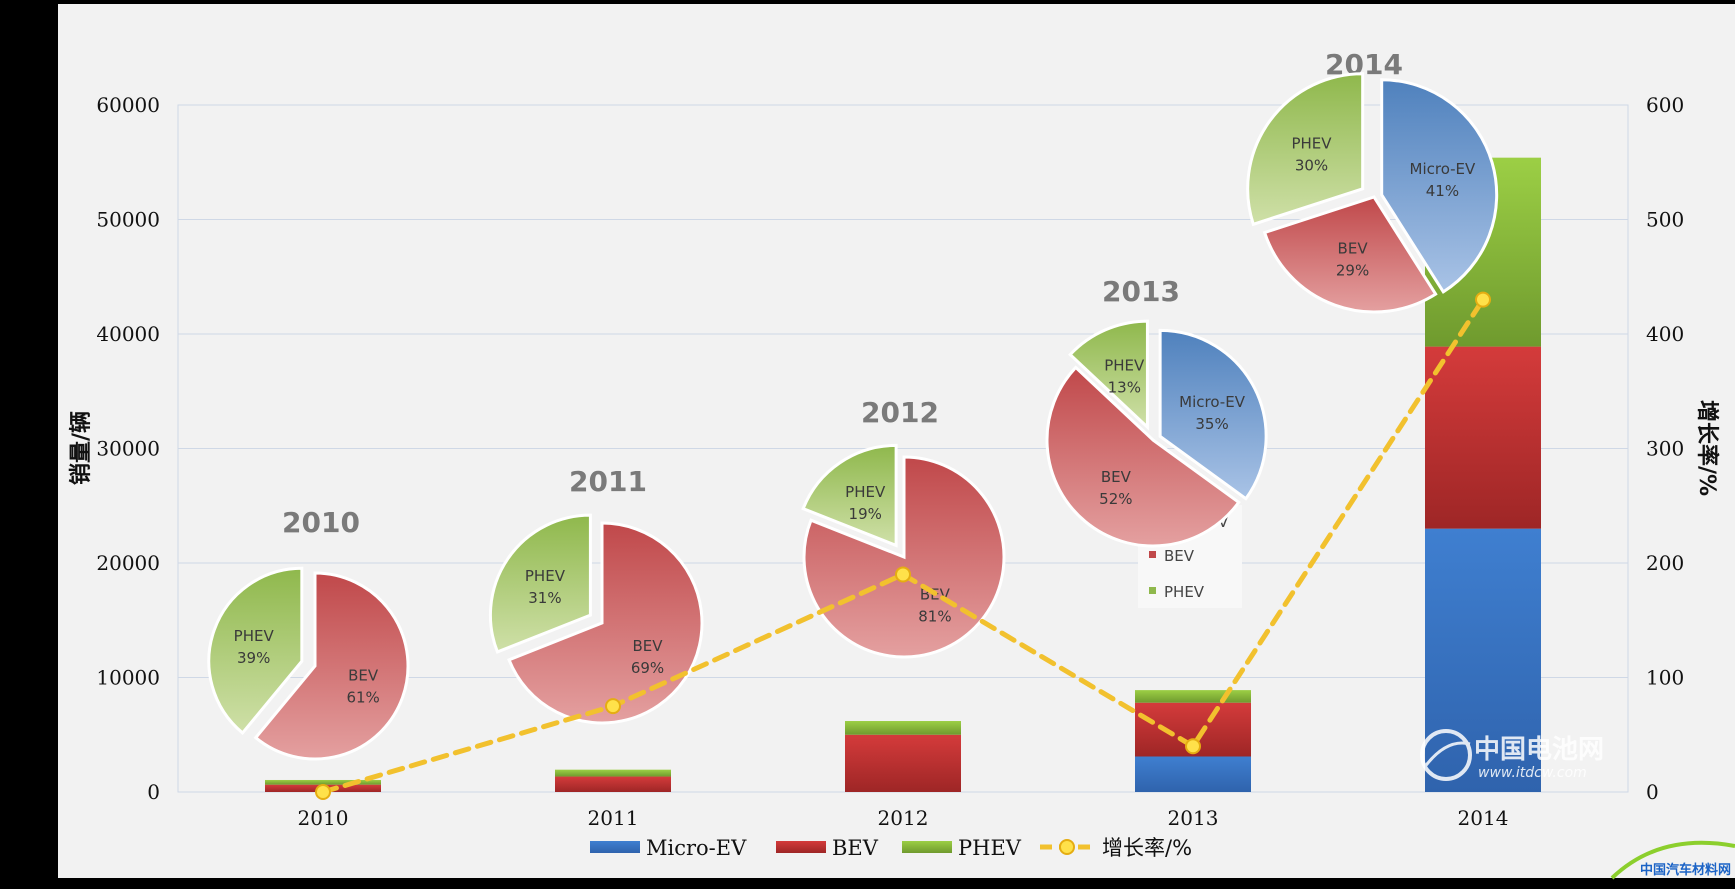 The width and height of the screenshot is (1735, 889). What do you see at coordinates (362, 697) in the screenshot?
I see `pie-slice-percent: 61%` at bounding box center [362, 697].